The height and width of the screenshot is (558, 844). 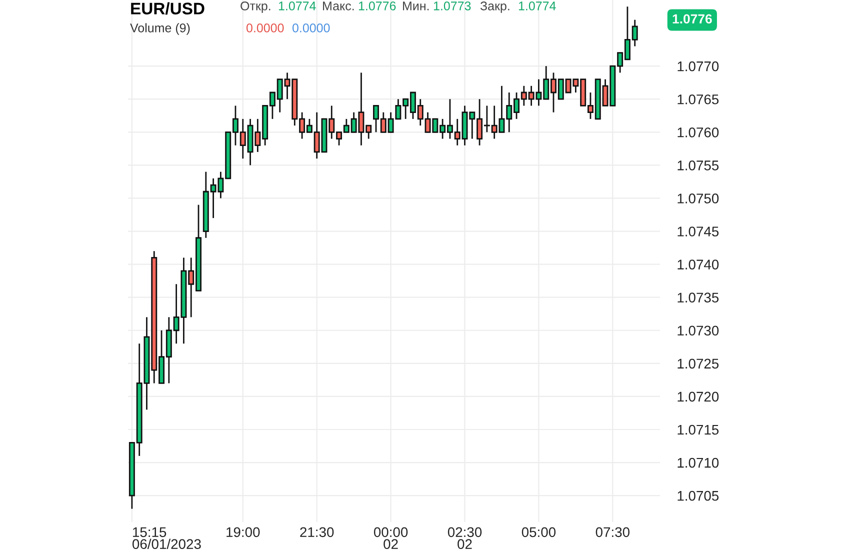 What do you see at coordinates (539, 532) in the screenshot?
I see `x-tick-label: 05:00` at bounding box center [539, 532].